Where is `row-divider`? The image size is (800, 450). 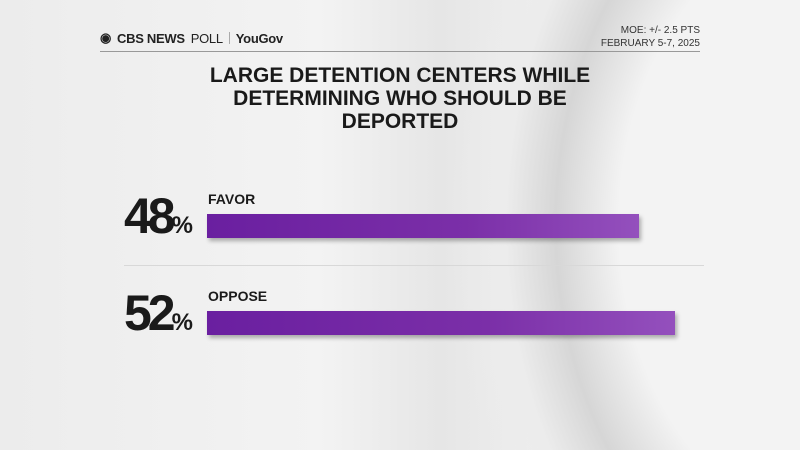
row-divider is located at coordinates (414, 265).